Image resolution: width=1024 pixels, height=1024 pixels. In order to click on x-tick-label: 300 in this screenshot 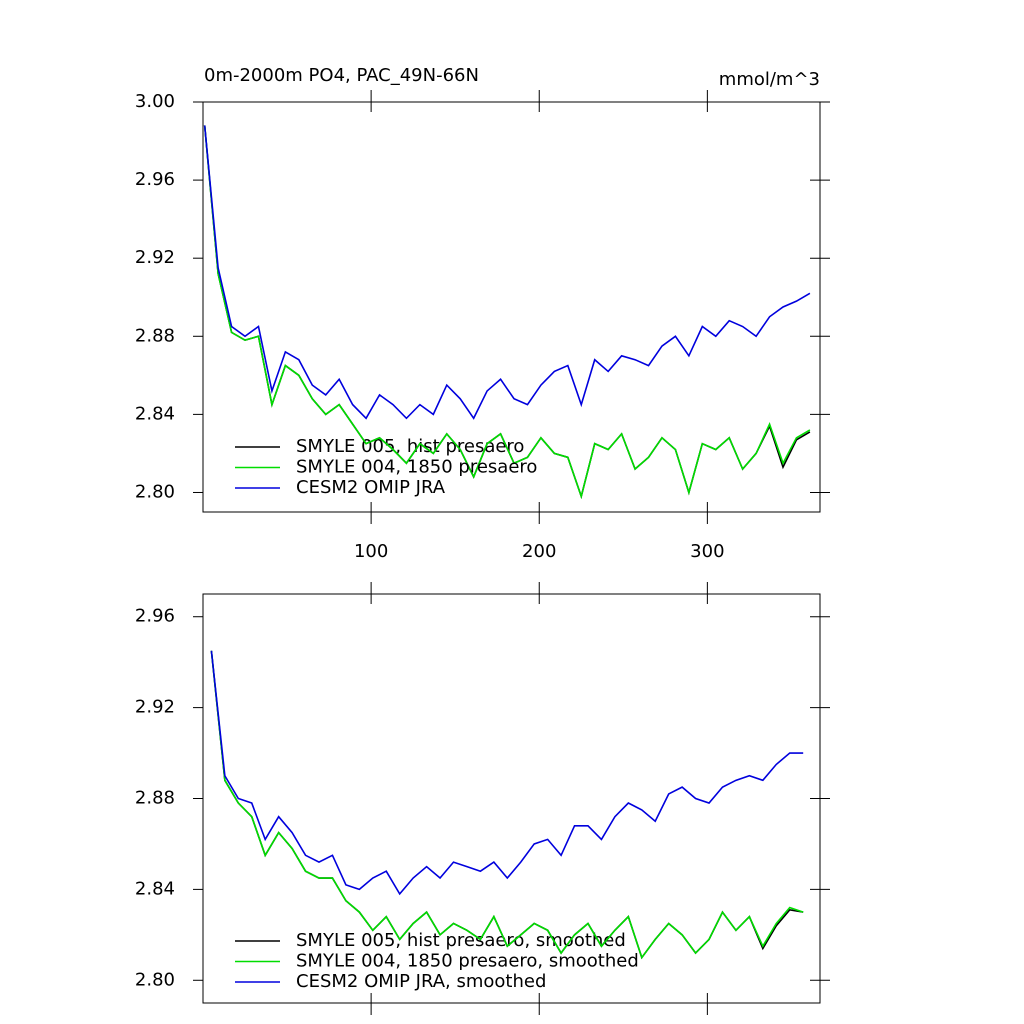, I will do `click(707, 551)`.